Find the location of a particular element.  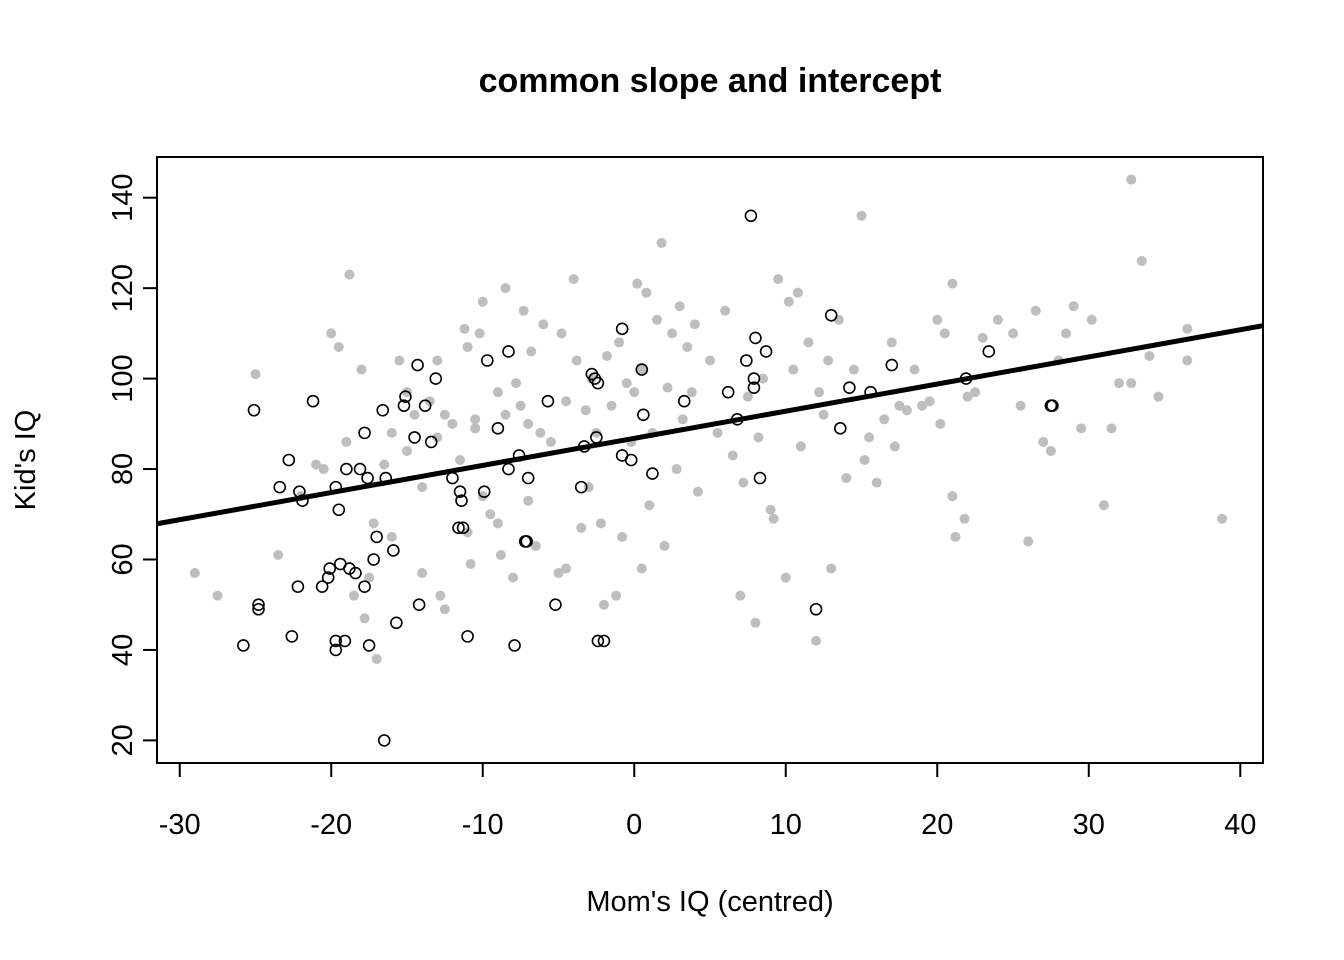

x-tick-label: 30 is located at coordinates (1089, 825).